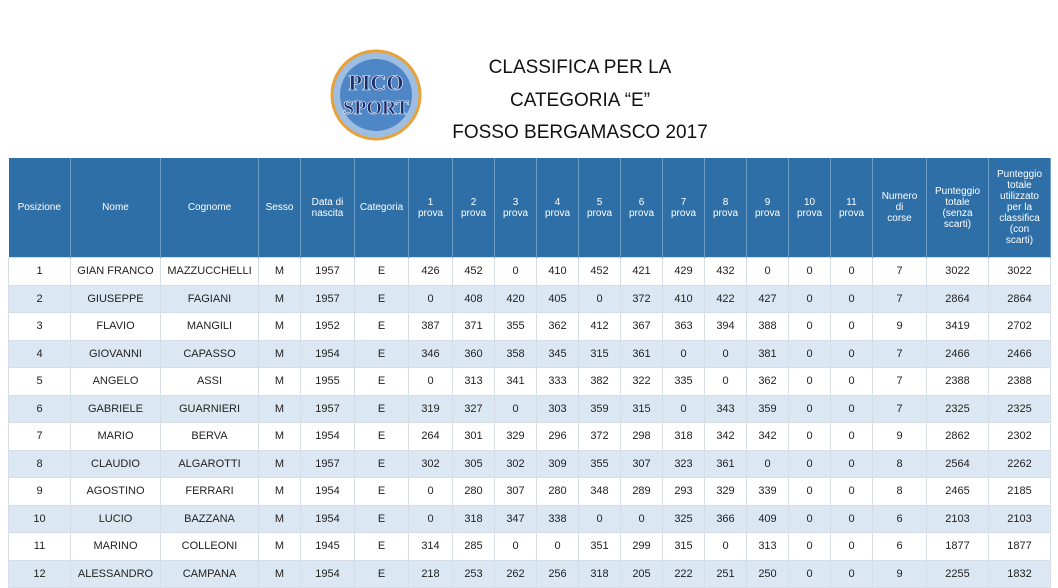 The width and height of the screenshot is (1058, 588). Describe the element at coordinates (515, 381) in the screenshot. I see `table-cell: 341` at that location.